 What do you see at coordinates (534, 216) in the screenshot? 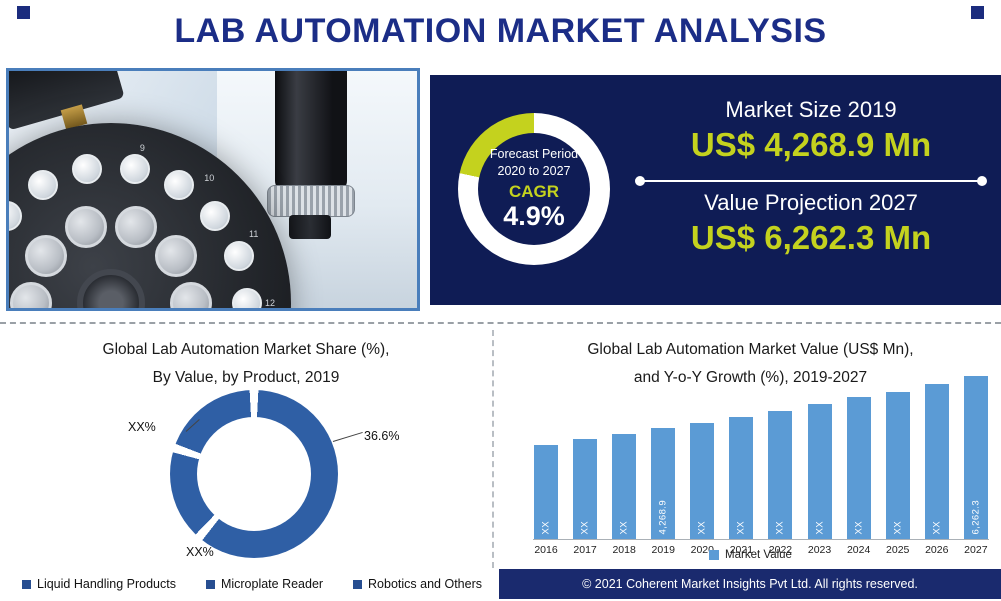
I see `cagr-value: 4.9%` at bounding box center [534, 216].